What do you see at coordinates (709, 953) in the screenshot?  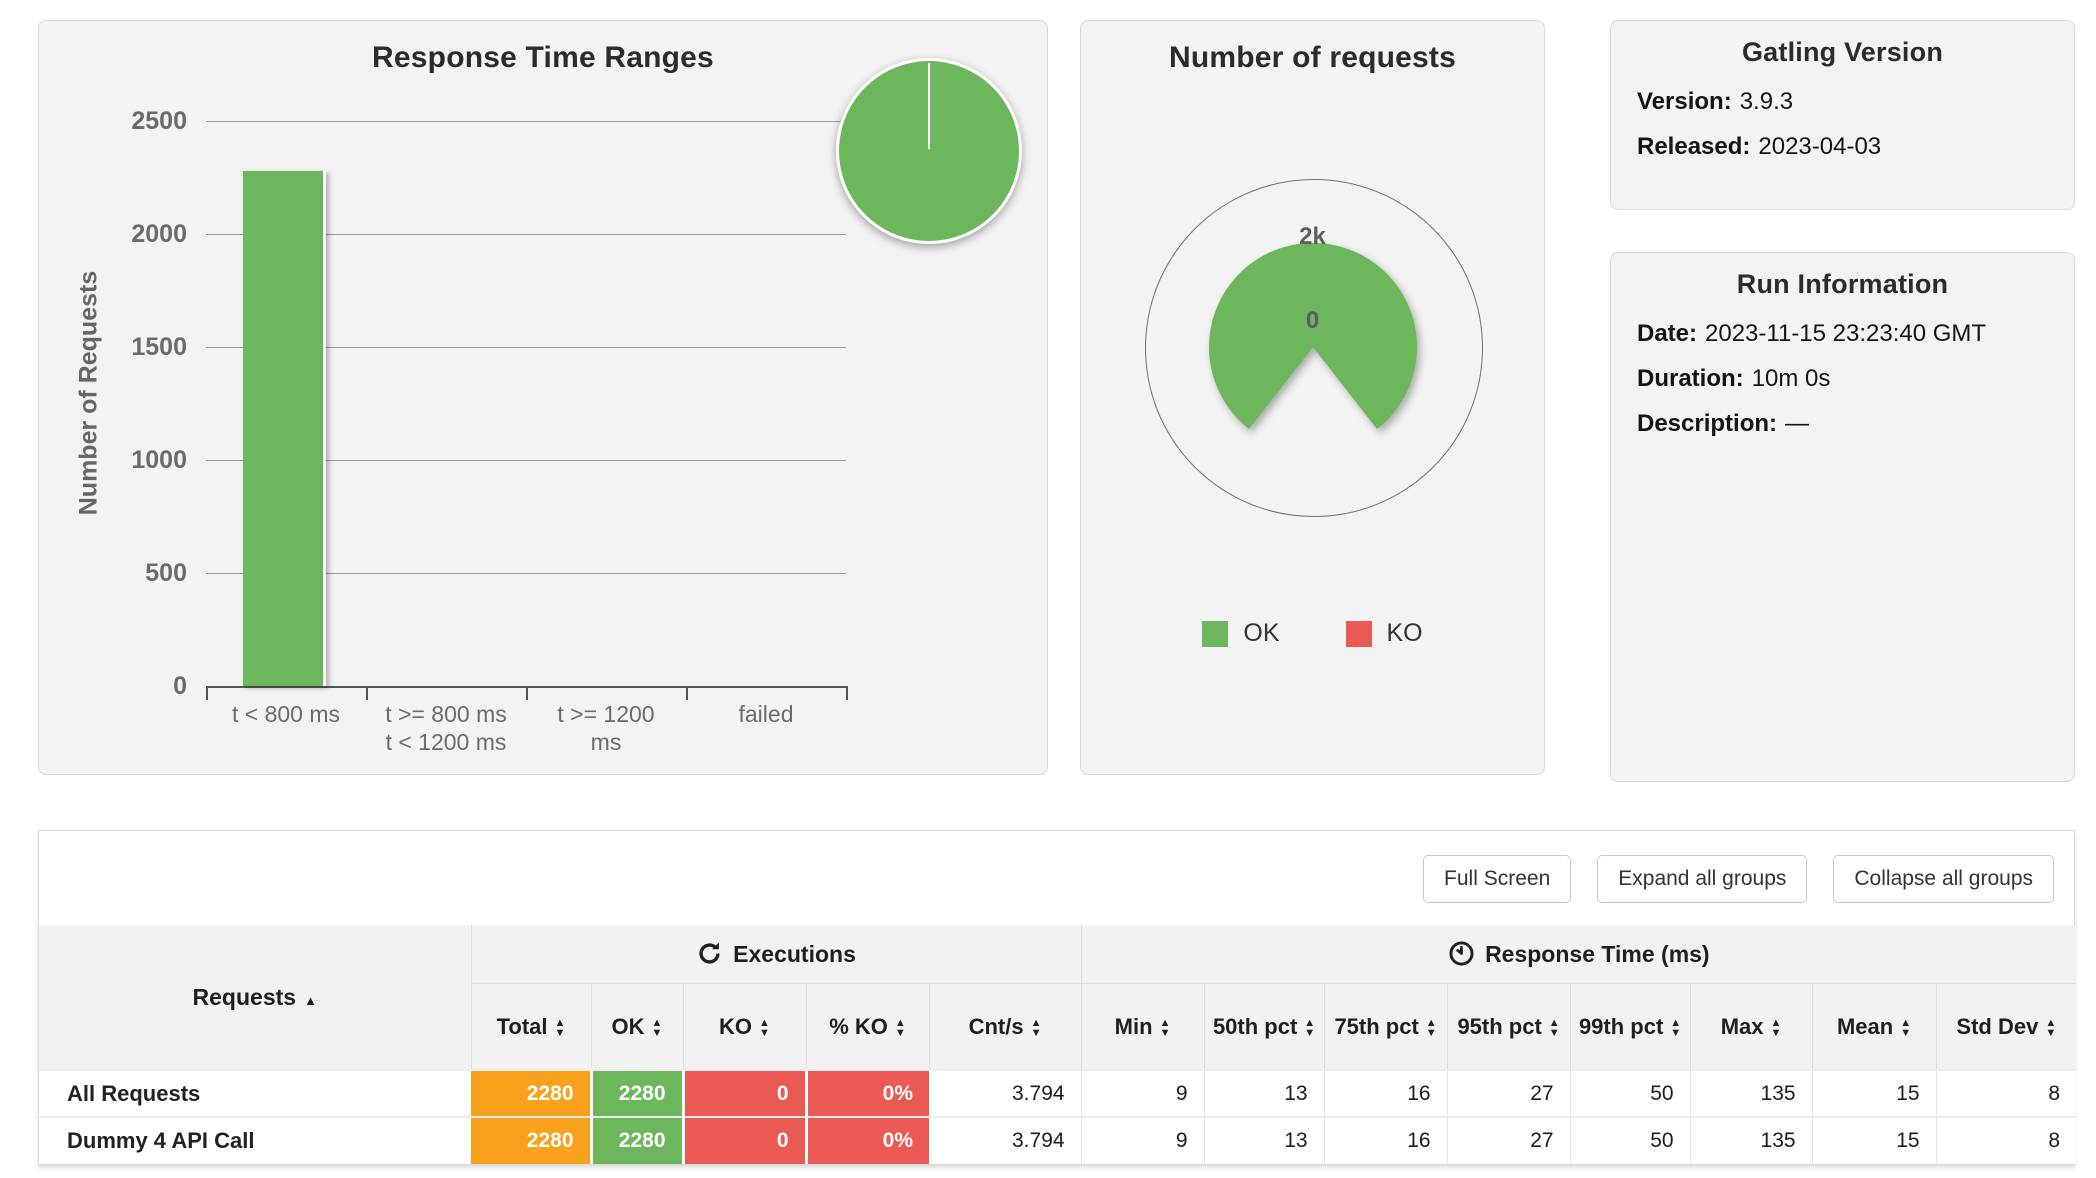 I see `spinner-icon` at bounding box center [709, 953].